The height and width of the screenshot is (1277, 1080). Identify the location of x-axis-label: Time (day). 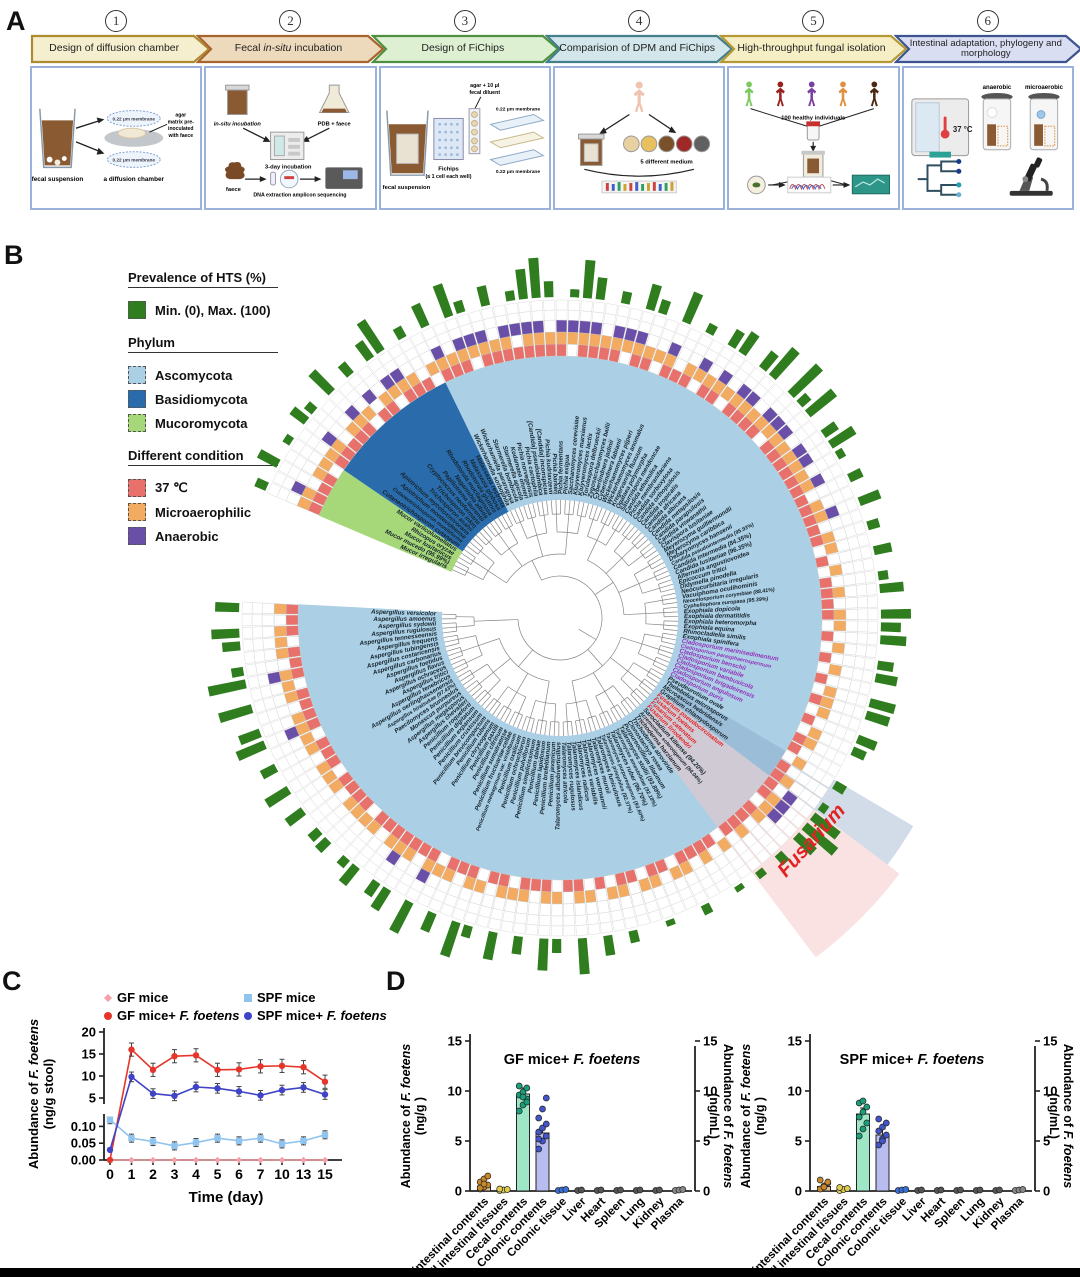
(226, 1197).